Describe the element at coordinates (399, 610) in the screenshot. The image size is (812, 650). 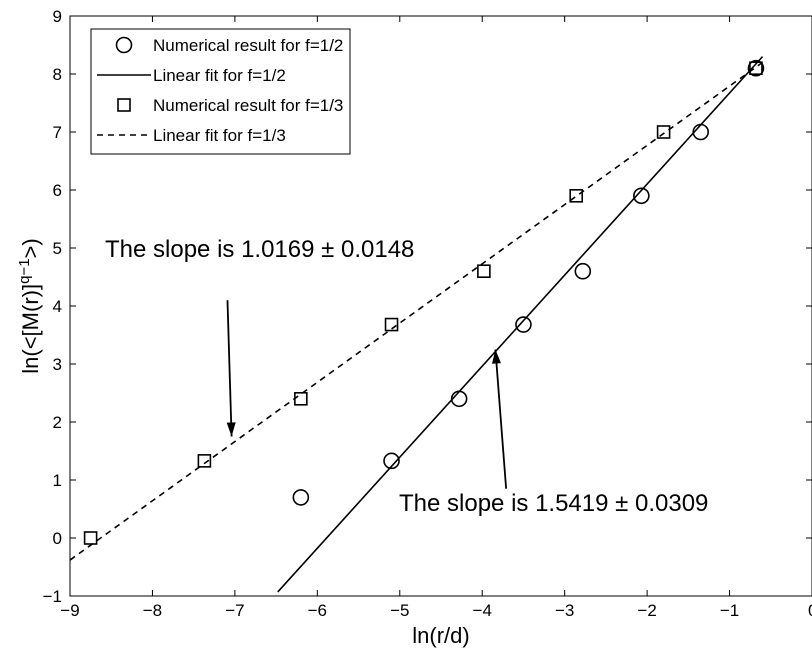
I see `x-tick-label: −5` at that location.